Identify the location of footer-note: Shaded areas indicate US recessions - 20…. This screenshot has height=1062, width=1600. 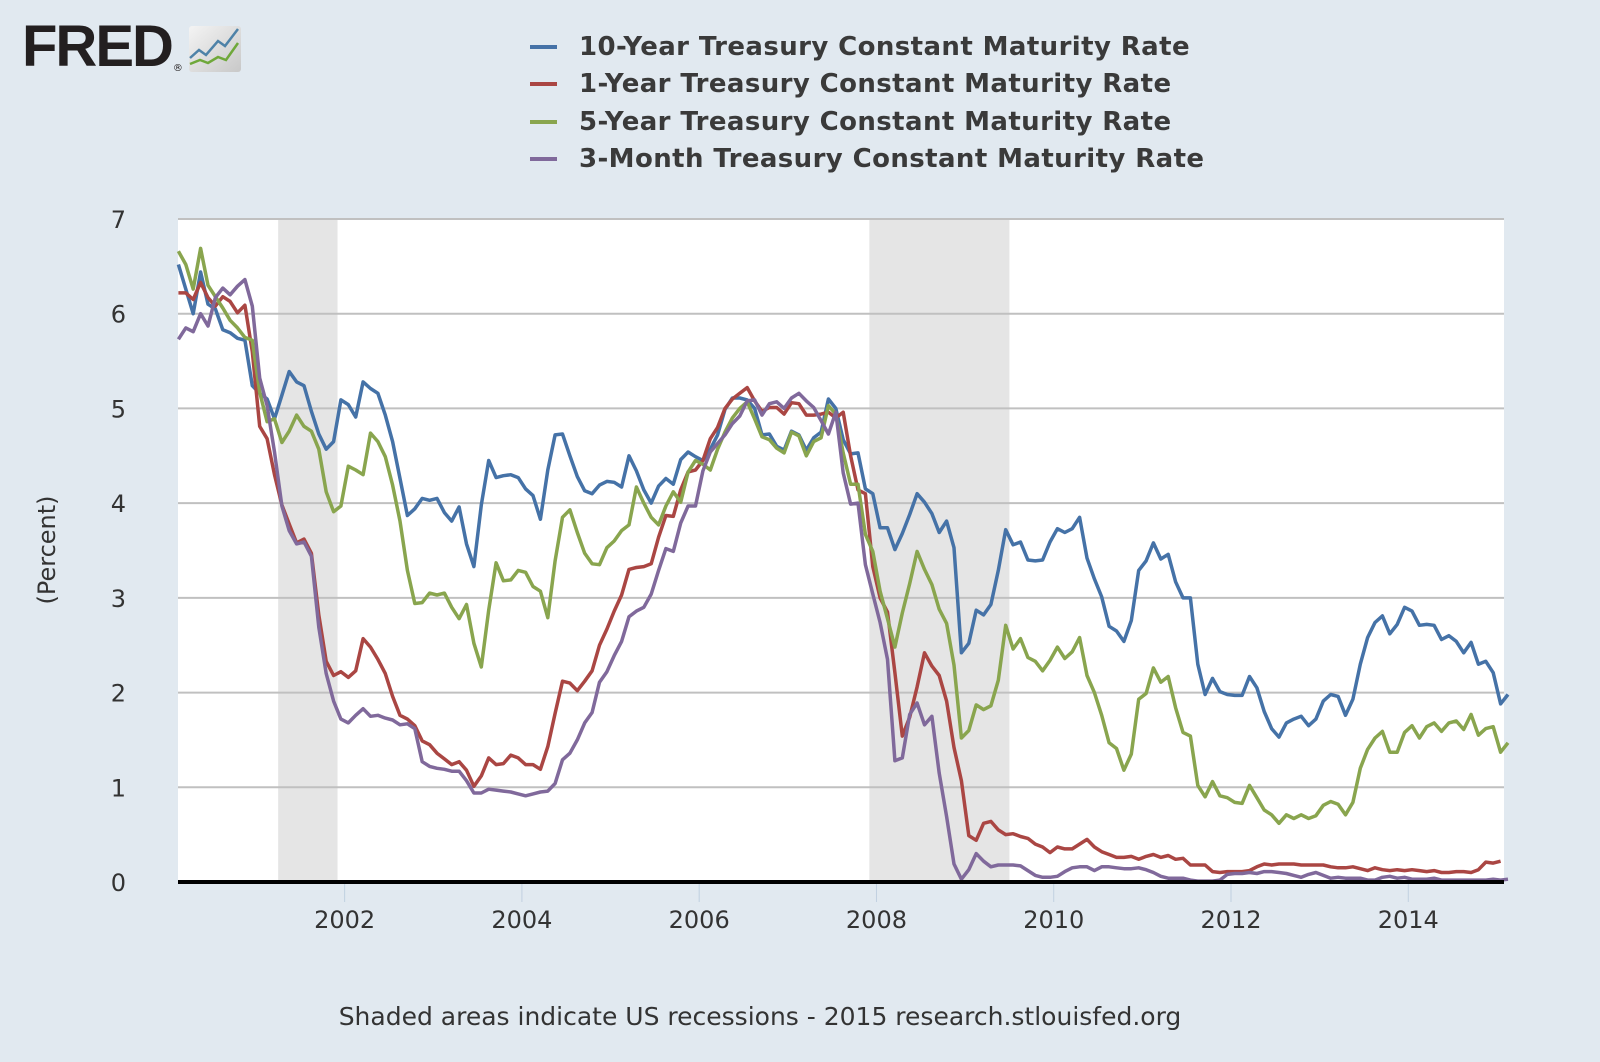
(760, 1016).